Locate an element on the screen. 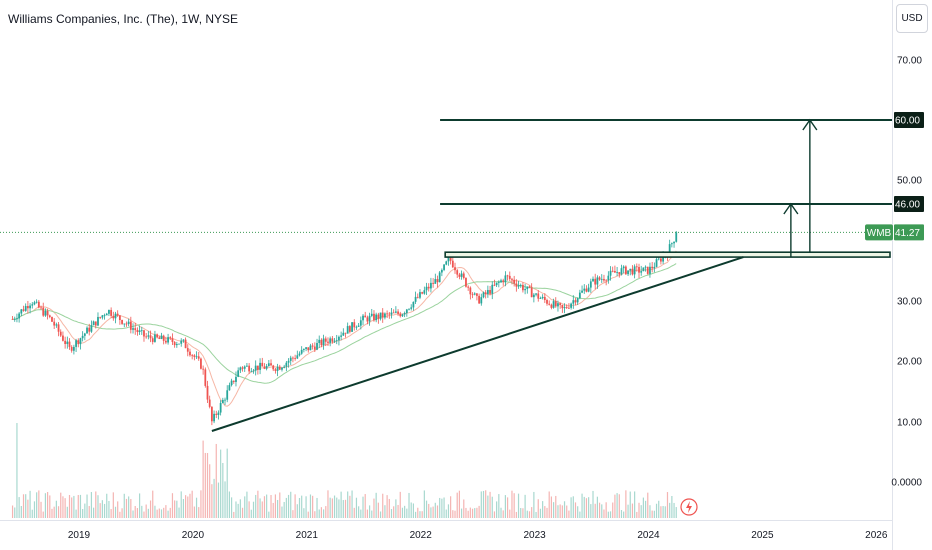 Image resolution: width=932 pixels, height=550 pixels. time-axis: 2019 2020 2021 2022 2023 2024 2025 2026 is located at coordinates (478, 535).